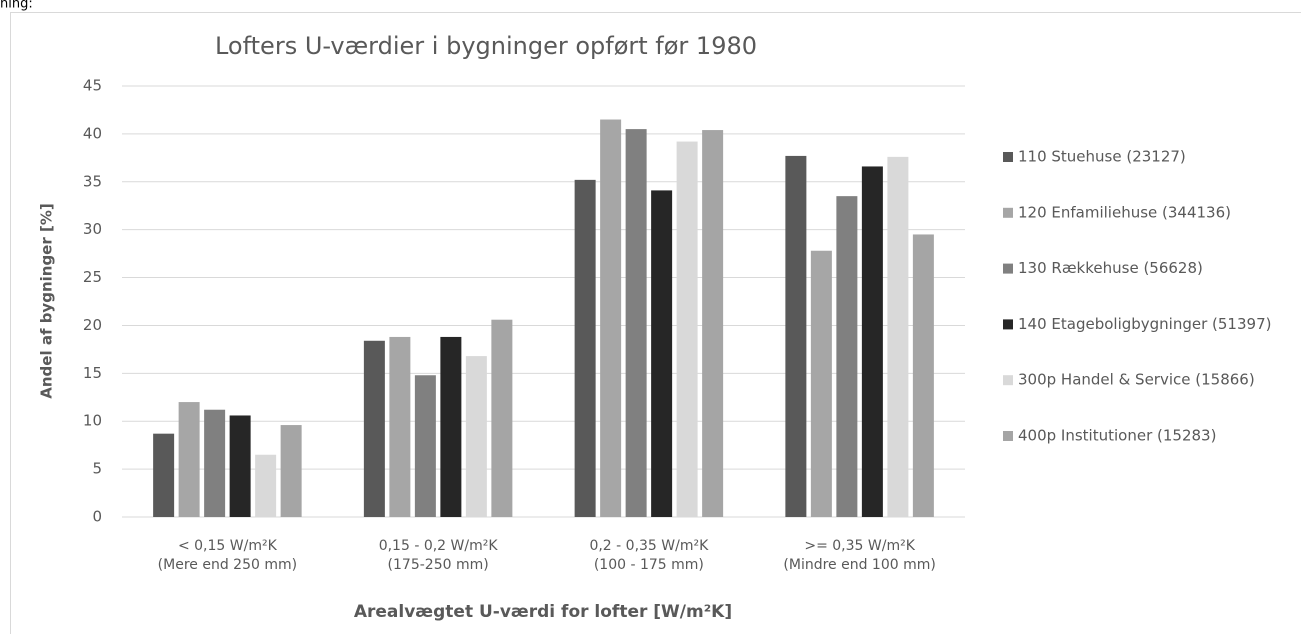 The width and height of the screenshot is (1301, 634). Describe the element at coordinates (1124, 212) in the screenshot. I see `legend-label: 120 Enfamiliehuse (344136)` at that location.